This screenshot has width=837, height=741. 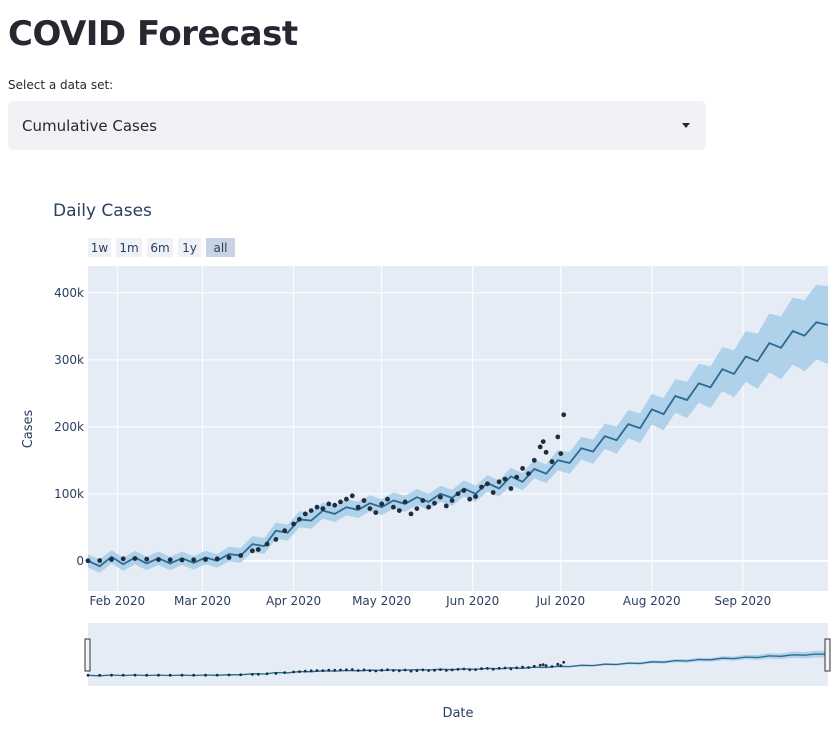 What do you see at coordinates (560, 601) in the screenshot?
I see `x-tick-label: Jul 2020` at bounding box center [560, 601].